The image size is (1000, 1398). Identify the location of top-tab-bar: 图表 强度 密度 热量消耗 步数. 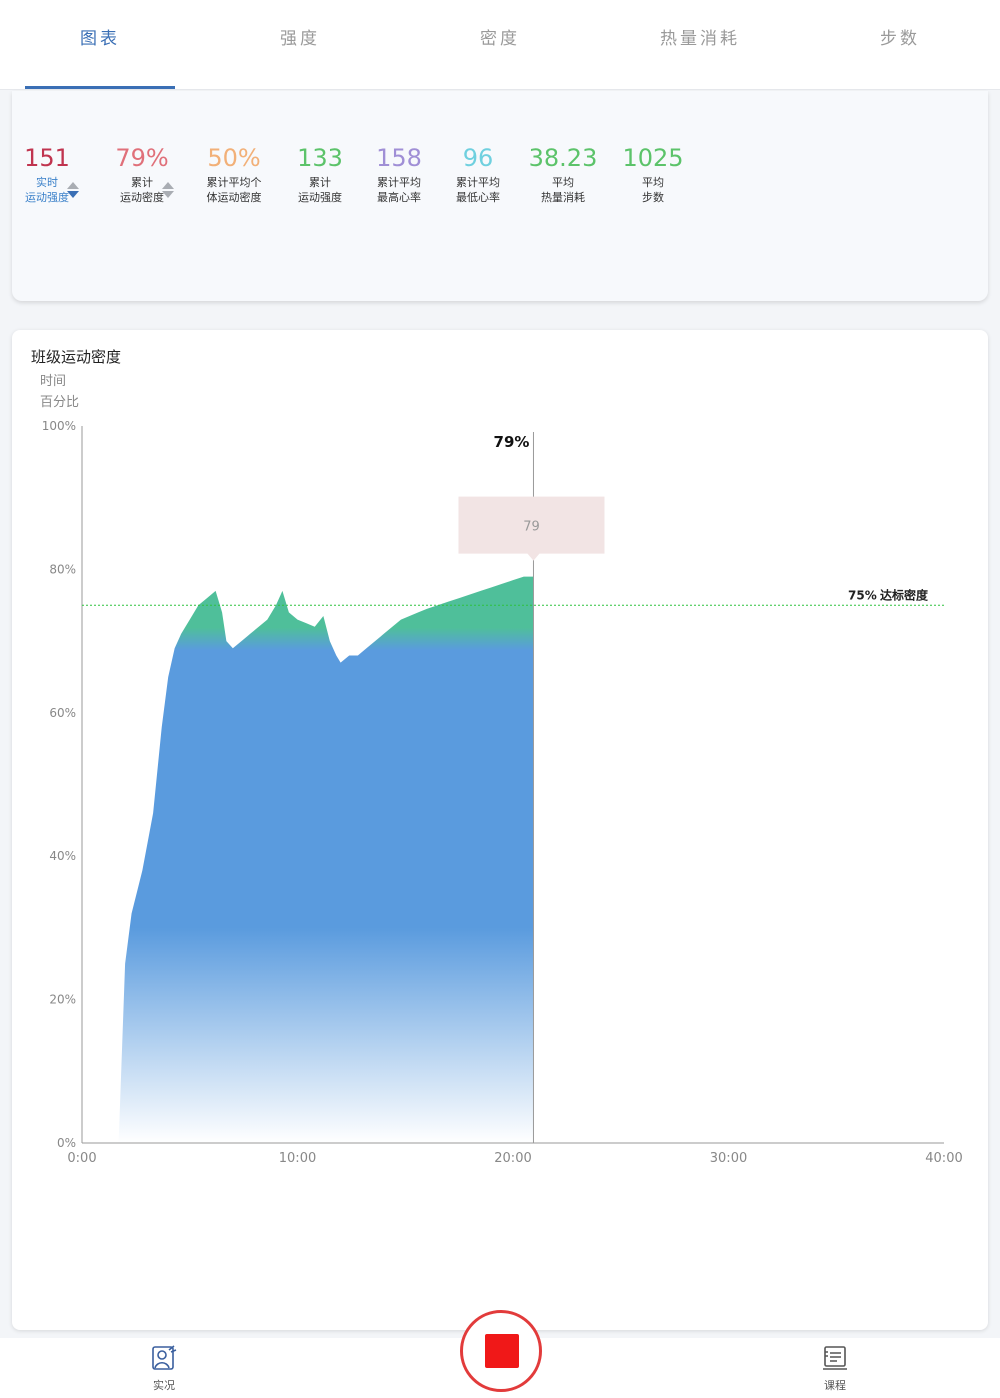
(500, 45).